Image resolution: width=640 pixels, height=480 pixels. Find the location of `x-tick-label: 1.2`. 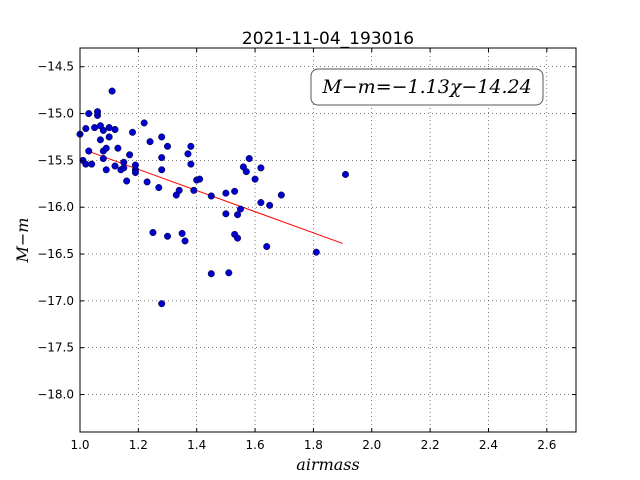

x-tick-label: 1.2 is located at coordinates (138, 445).